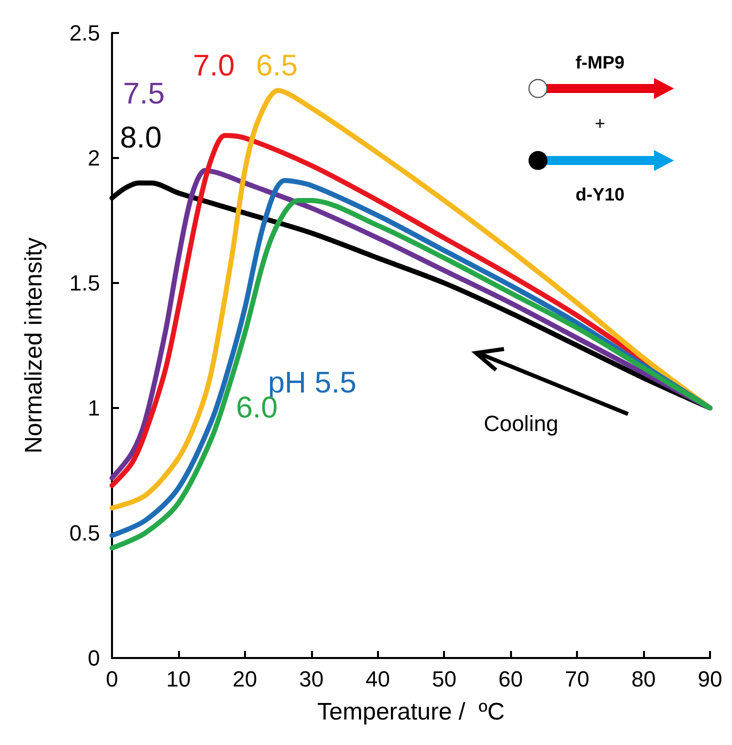 This screenshot has width=732, height=745. Describe the element at coordinates (94, 158) in the screenshot. I see `y-tick-label: 2` at that location.